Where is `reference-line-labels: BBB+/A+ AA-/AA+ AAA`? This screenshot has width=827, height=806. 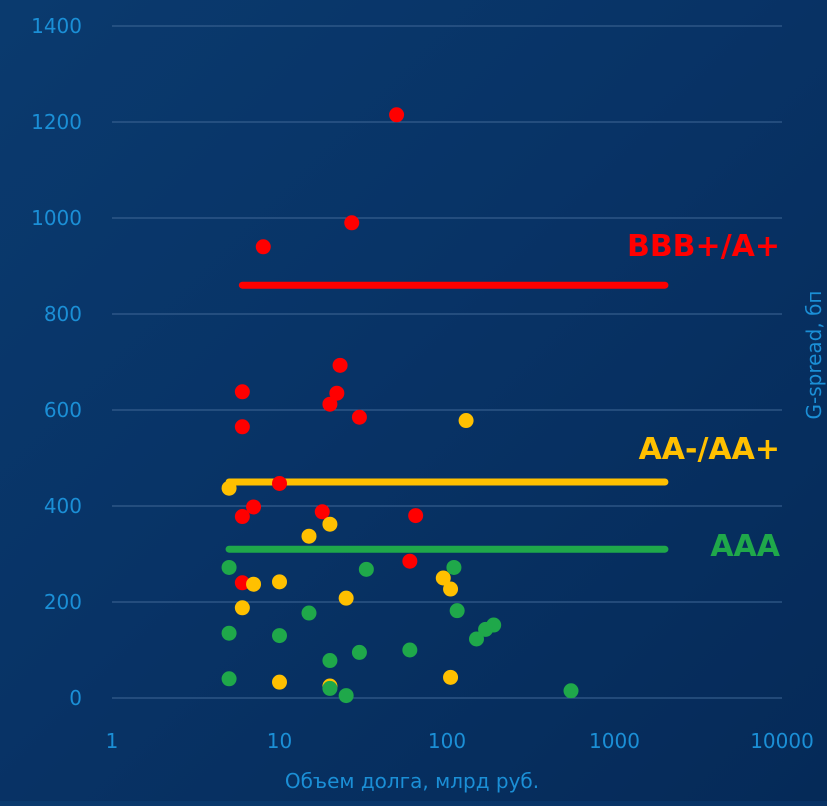
reference-line-labels: BBB+/A+ AA-/AA+ AAA is located at coordinates (704, 396).